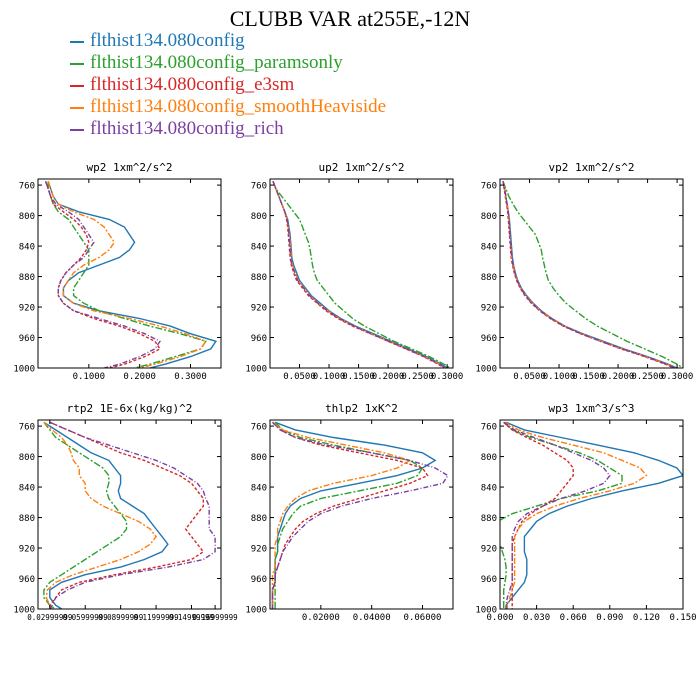  Describe the element at coordinates (423, 618) in the screenshot. I see `x-tick-label: 0.06000` at that location.